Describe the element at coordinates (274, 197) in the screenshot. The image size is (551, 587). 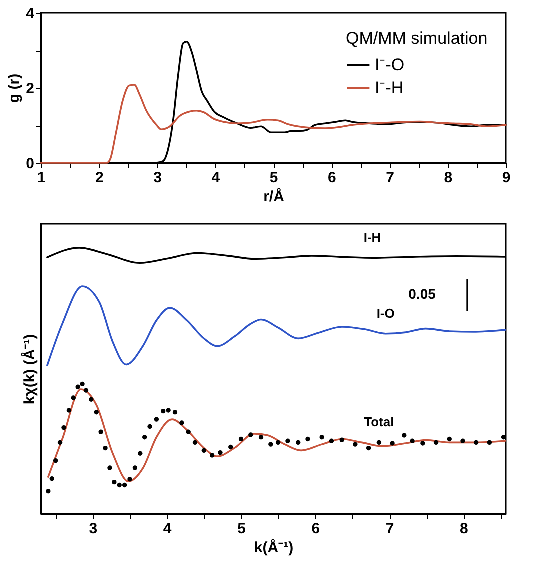
I see `x-axis-title: r/Å` at that location.